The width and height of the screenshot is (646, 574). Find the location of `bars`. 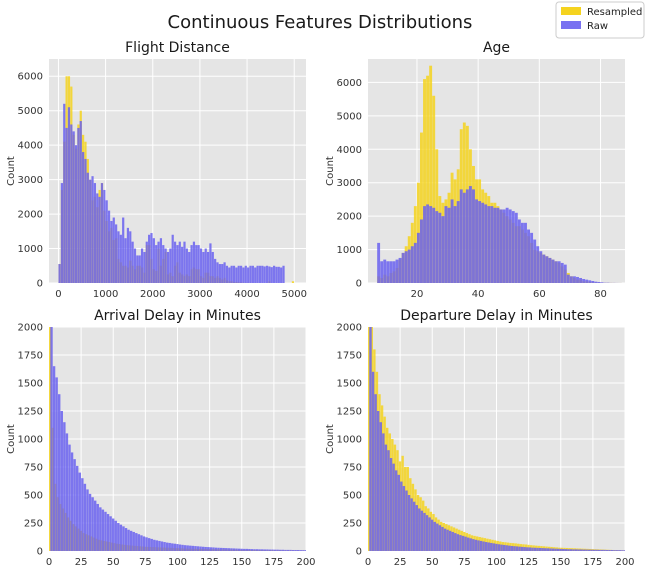

bars is located at coordinates (499, 174).